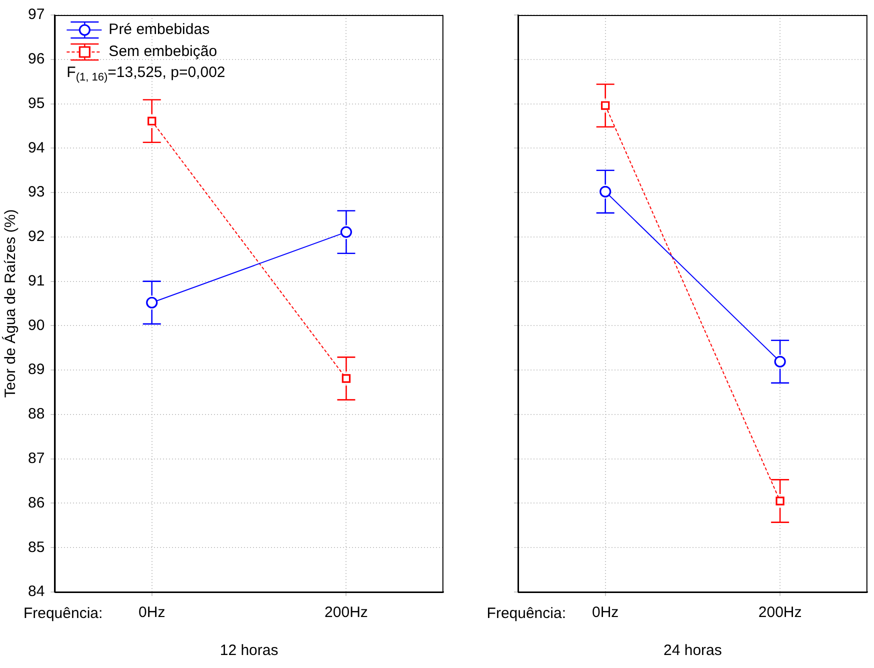 The image size is (874, 668). Describe the element at coordinates (693, 651) in the screenshot. I see `x-axis-title: 24 horas` at that location.